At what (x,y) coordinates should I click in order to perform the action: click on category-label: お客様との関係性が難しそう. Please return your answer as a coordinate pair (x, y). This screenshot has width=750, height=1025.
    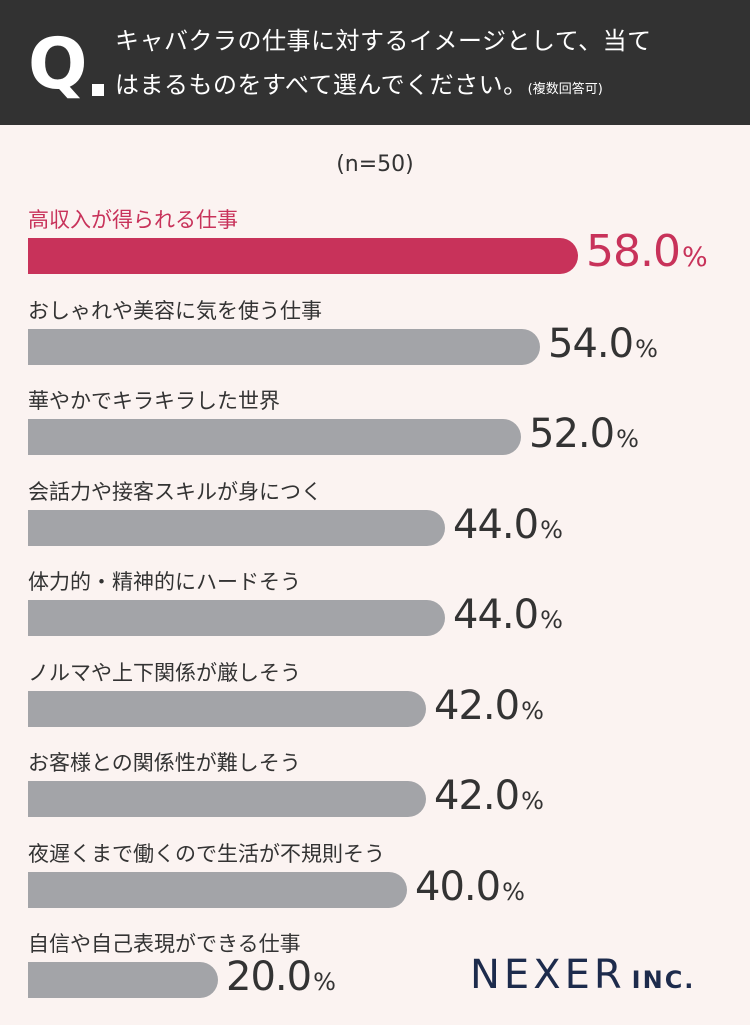
    Looking at the image, I should click on (164, 763).